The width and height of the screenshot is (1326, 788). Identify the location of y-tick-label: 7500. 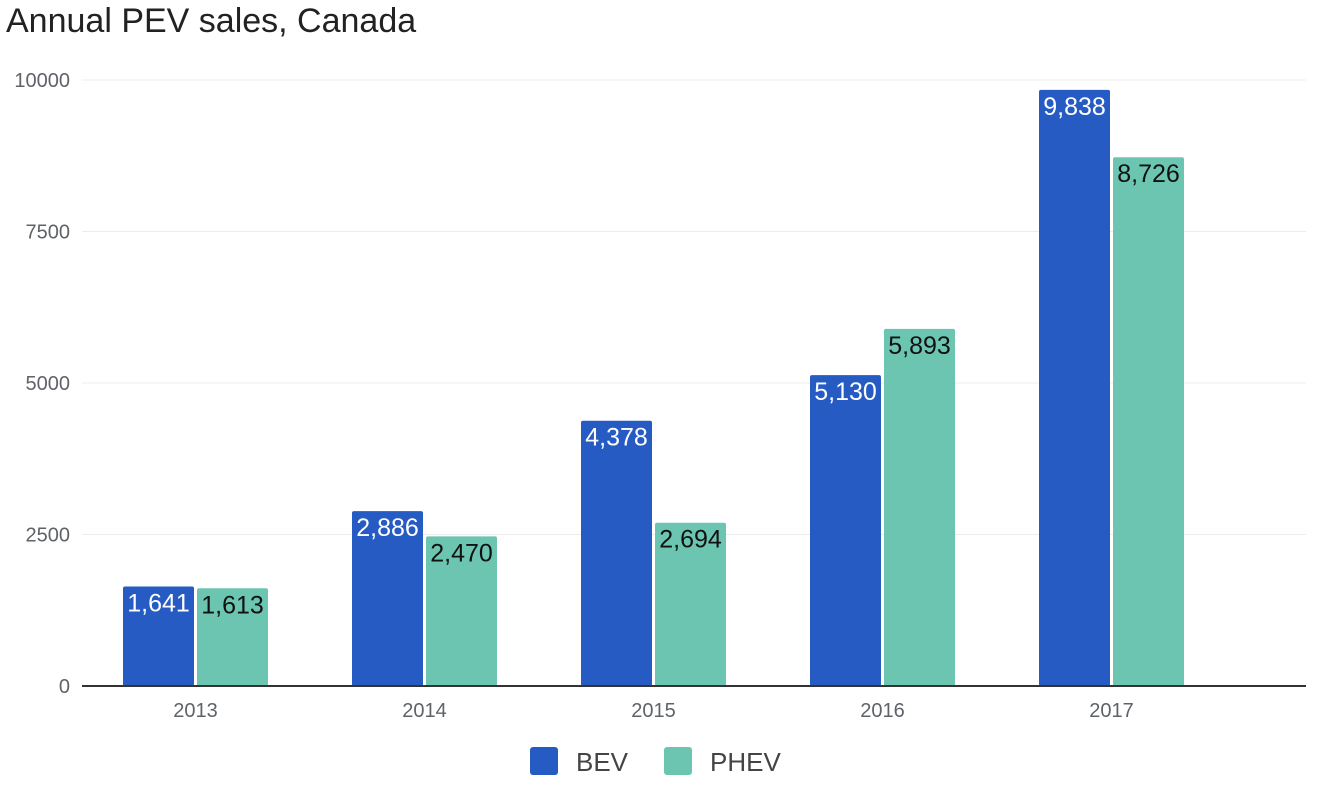
(48, 233).